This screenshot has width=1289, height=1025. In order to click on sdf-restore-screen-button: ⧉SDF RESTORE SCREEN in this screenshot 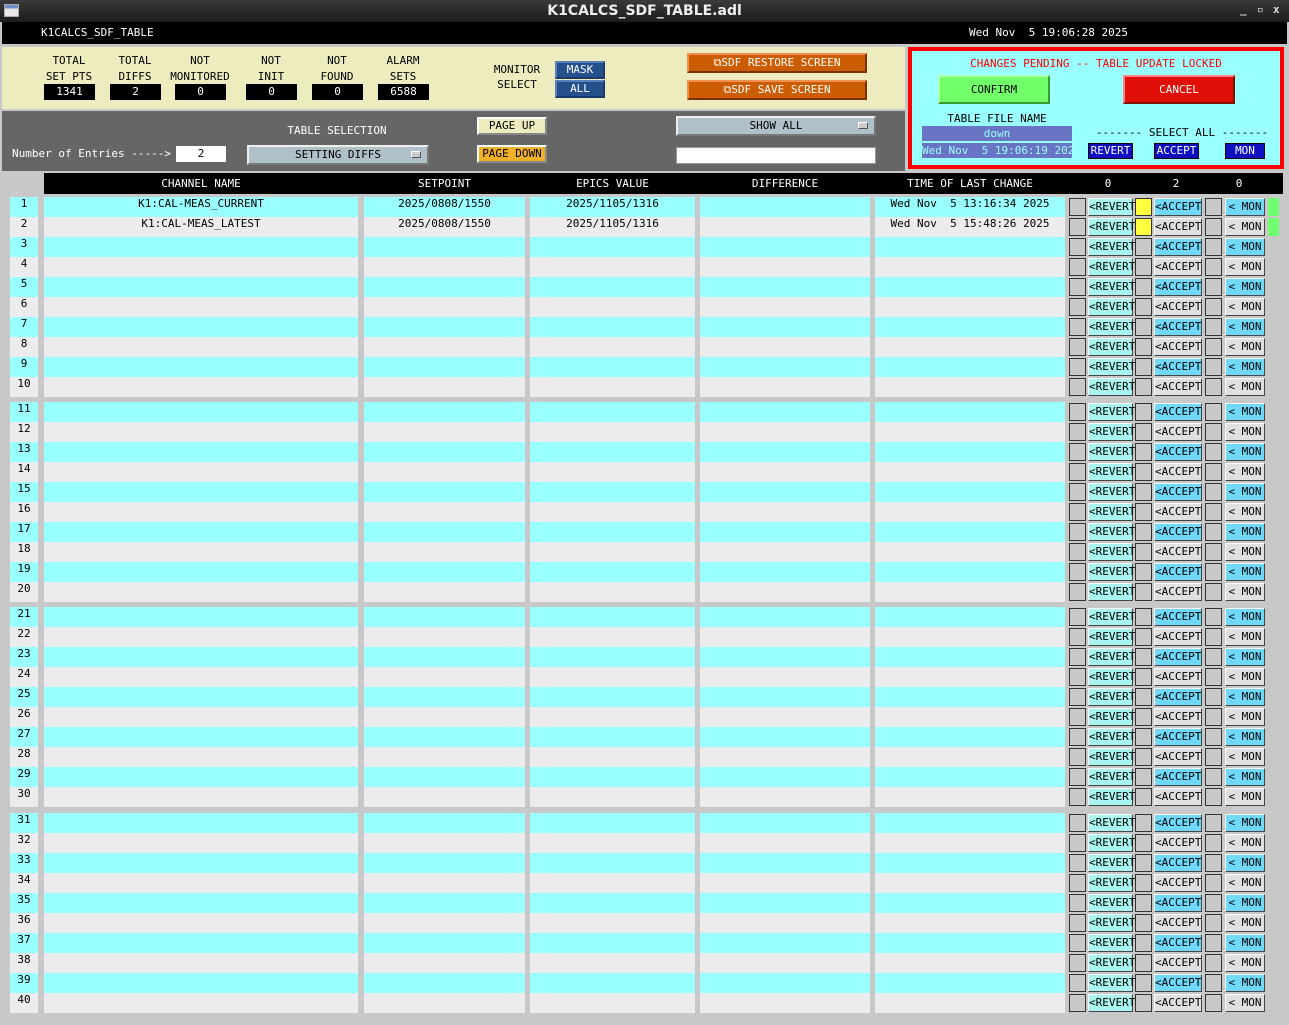, I will do `click(777, 63)`.